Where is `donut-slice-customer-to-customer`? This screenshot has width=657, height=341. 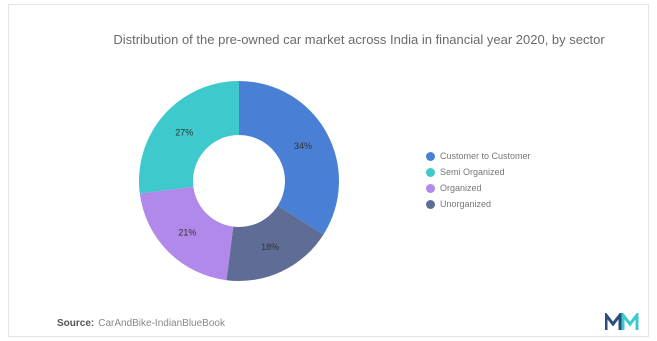
donut-slice-customer-to-customer is located at coordinates (289, 158).